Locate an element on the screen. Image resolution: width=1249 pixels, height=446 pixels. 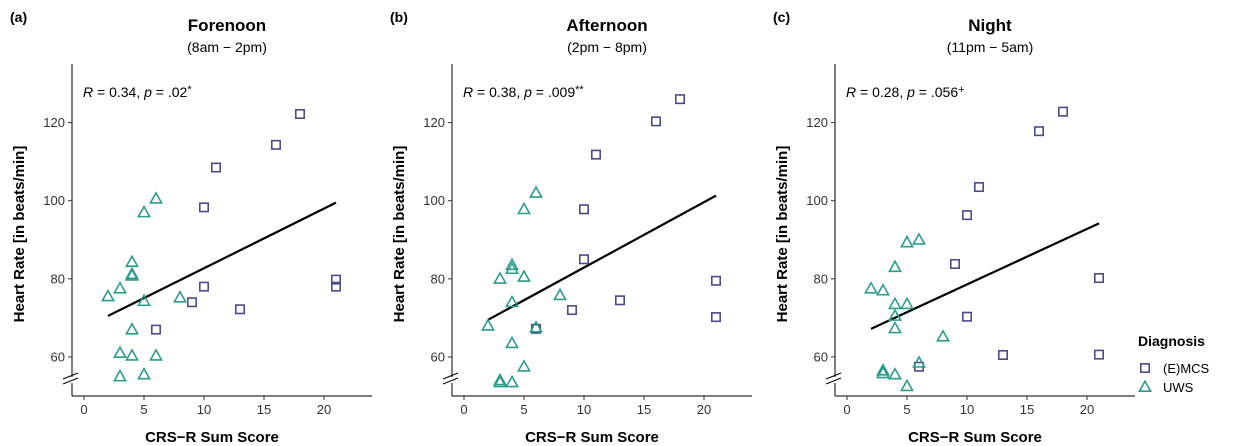
legend-title: Diagnosis is located at coordinates (1171, 341).